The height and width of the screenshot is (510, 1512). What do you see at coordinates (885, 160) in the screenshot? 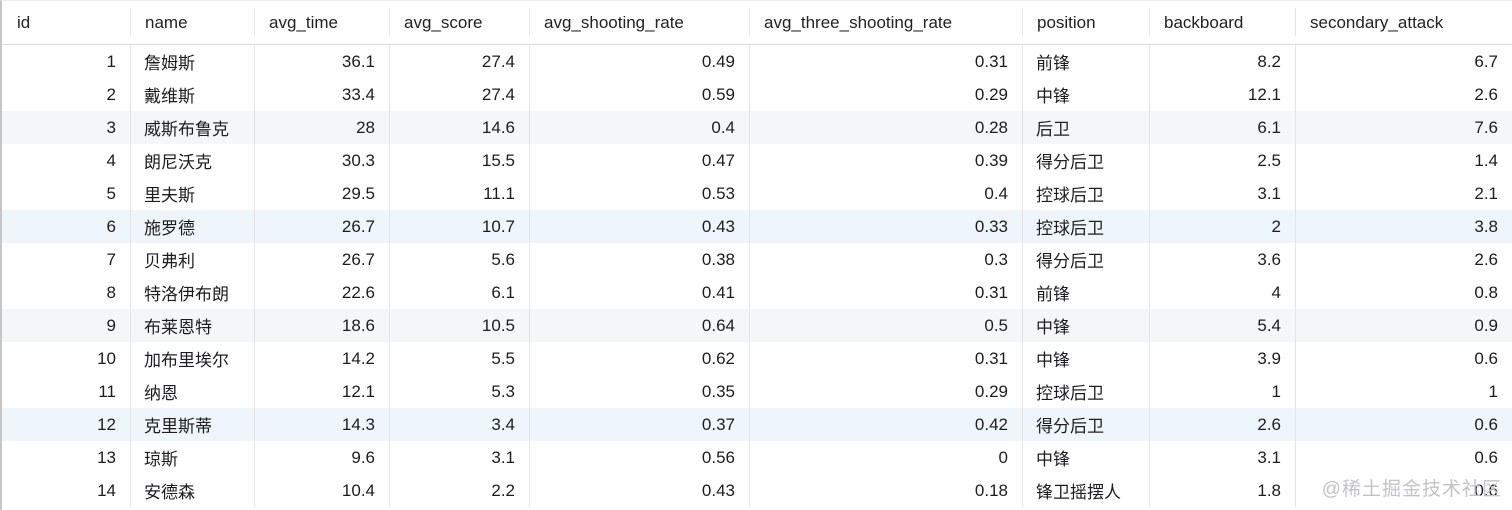
I see `cell-avg_three_shooting_rate: 0.39` at bounding box center [885, 160].